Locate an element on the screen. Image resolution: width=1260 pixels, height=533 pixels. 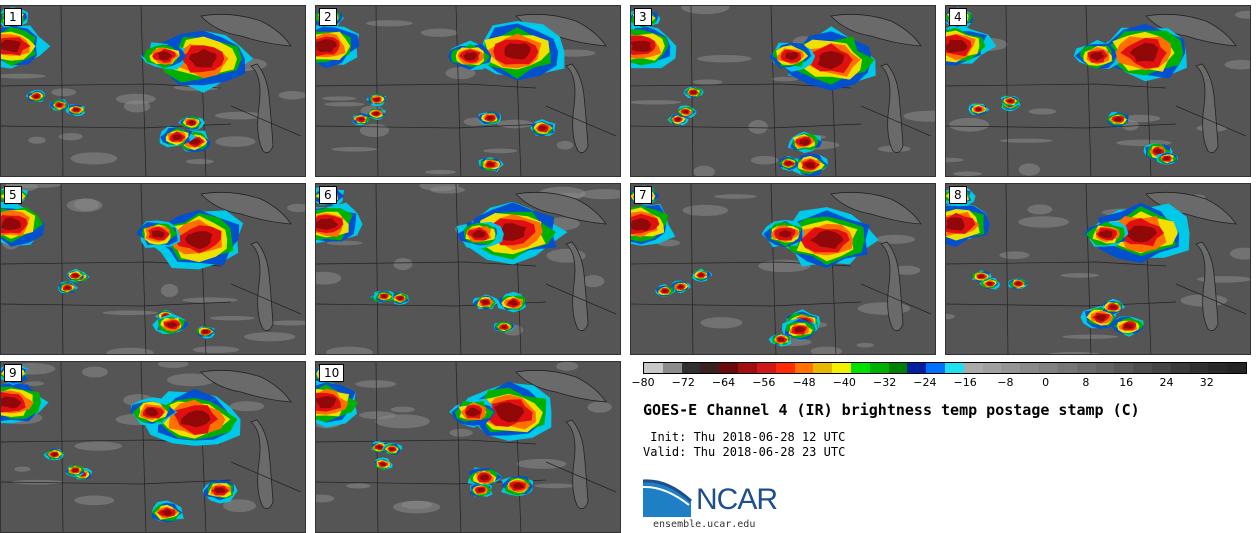
website-url: ensemble.ucar.edu is located at coordinates (704, 524).